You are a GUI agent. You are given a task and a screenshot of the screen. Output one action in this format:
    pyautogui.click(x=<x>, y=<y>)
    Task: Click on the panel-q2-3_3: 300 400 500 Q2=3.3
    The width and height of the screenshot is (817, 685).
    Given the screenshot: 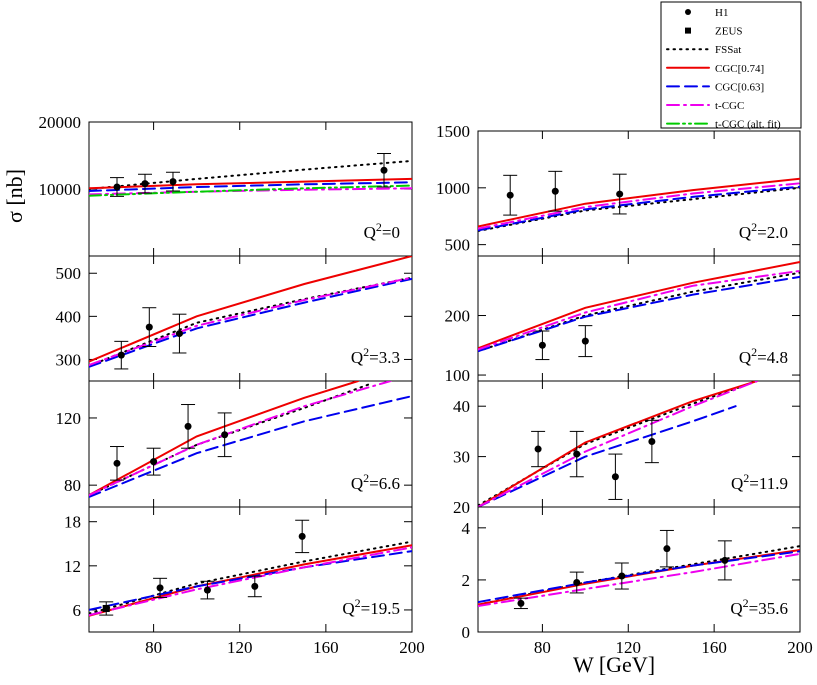 What is the action you would take?
    pyautogui.click(x=234, y=318)
    